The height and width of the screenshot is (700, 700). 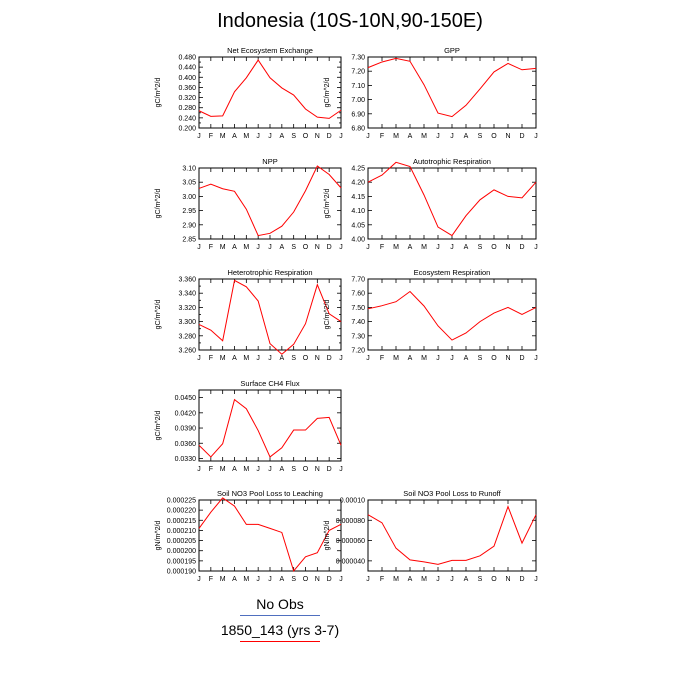 What do you see at coordinates (466, 136) in the screenshot?
I see `gpp-month-label: A` at bounding box center [466, 136].